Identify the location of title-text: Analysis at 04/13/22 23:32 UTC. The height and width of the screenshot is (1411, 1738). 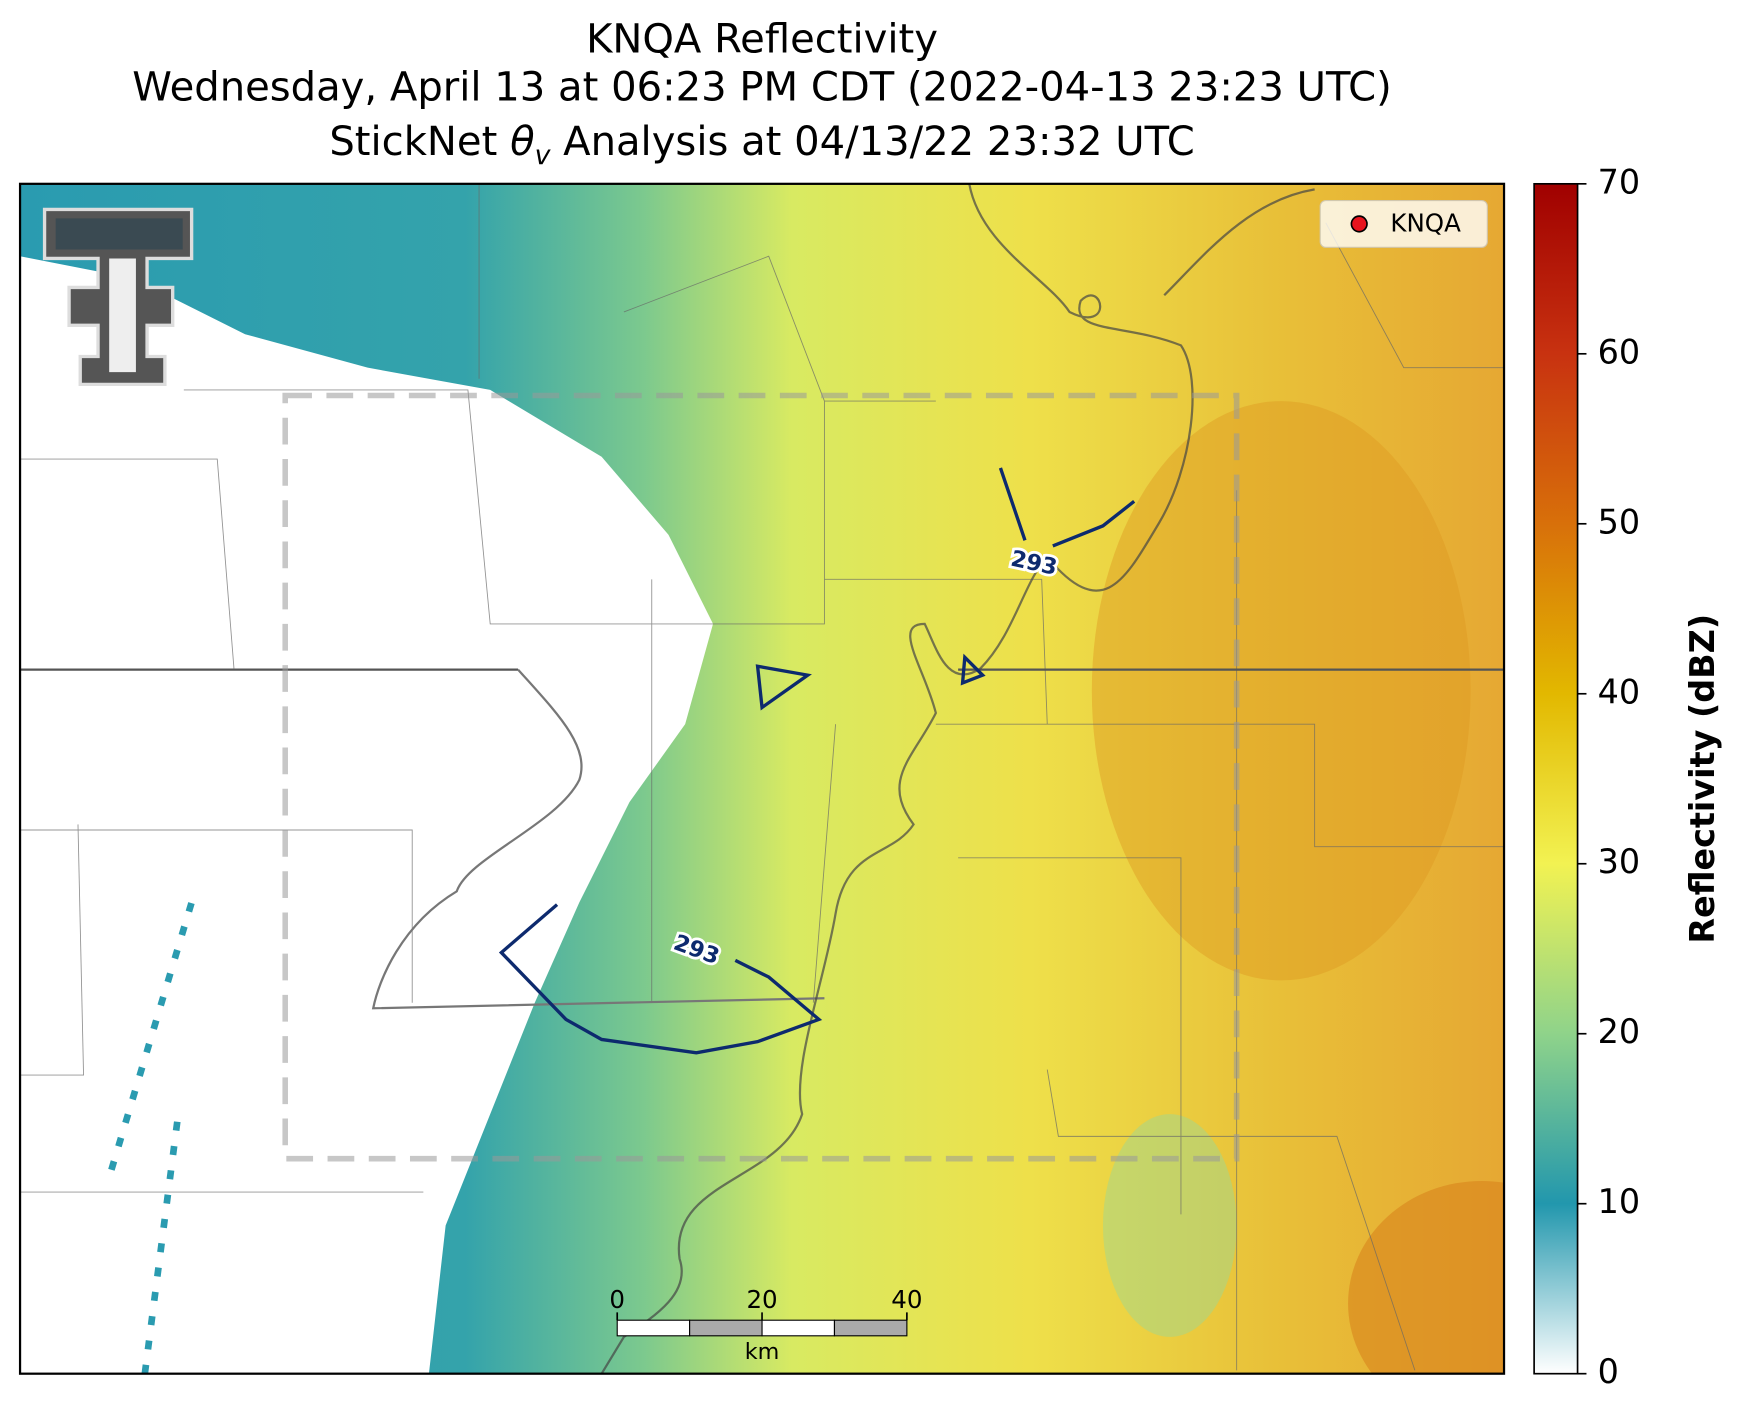
(872, 142).